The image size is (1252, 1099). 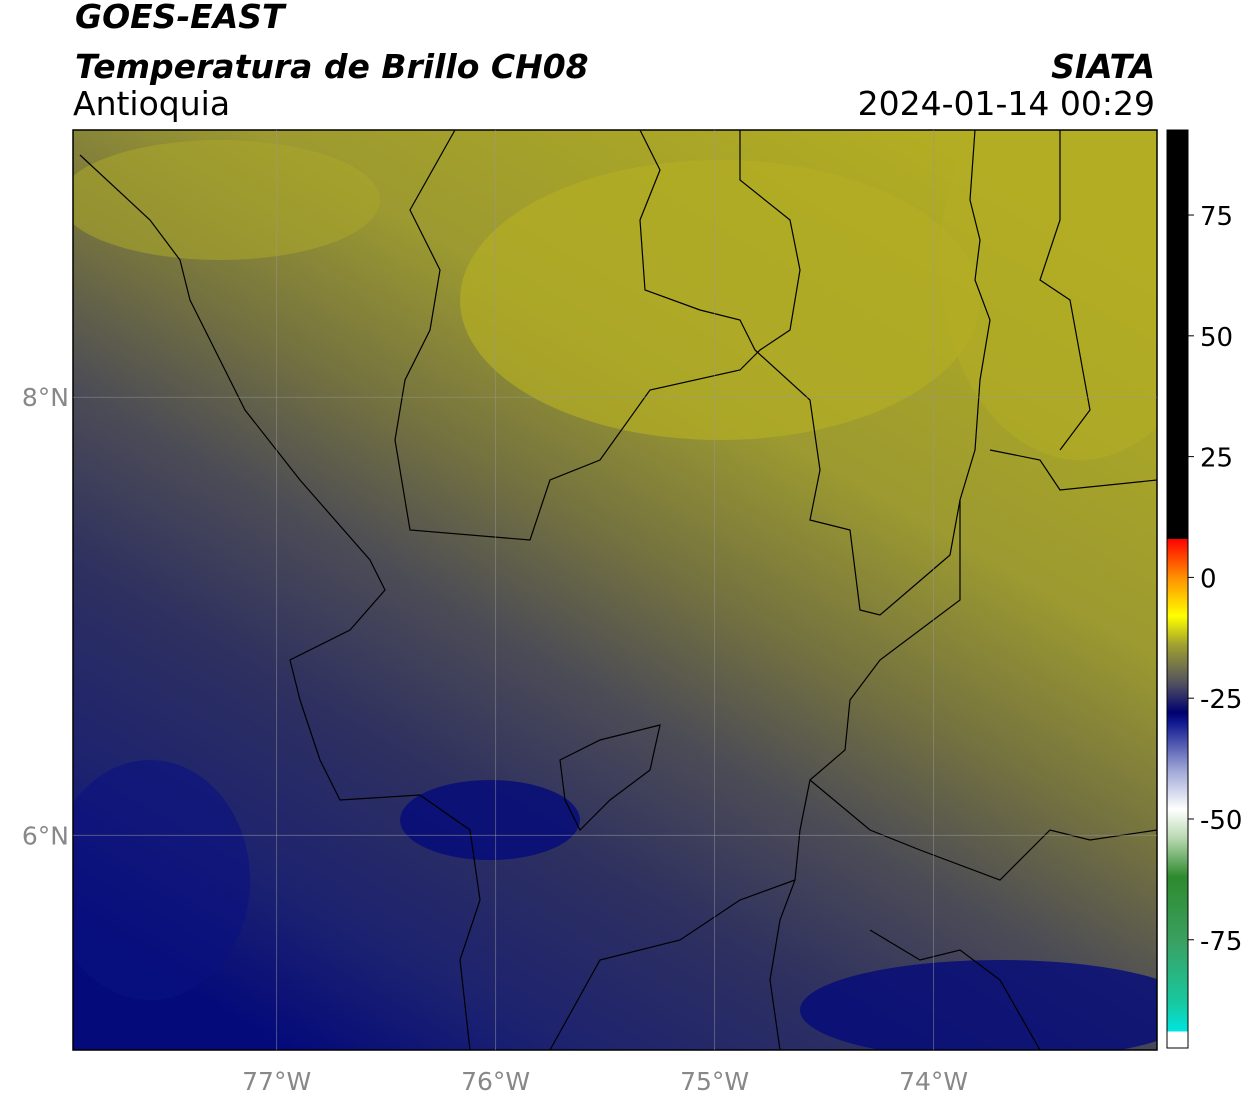 I want to click on colorbar-tick-label: -25, so click(x=1221, y=700).